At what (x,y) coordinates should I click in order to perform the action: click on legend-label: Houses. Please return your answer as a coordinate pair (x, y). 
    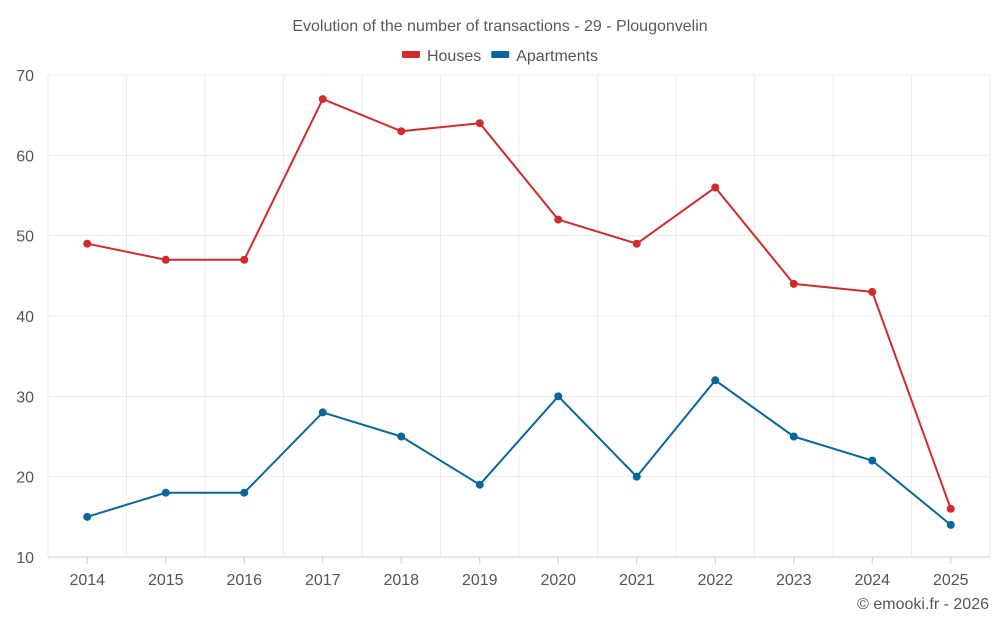
    Looking at the image, I should click on (454, 56).